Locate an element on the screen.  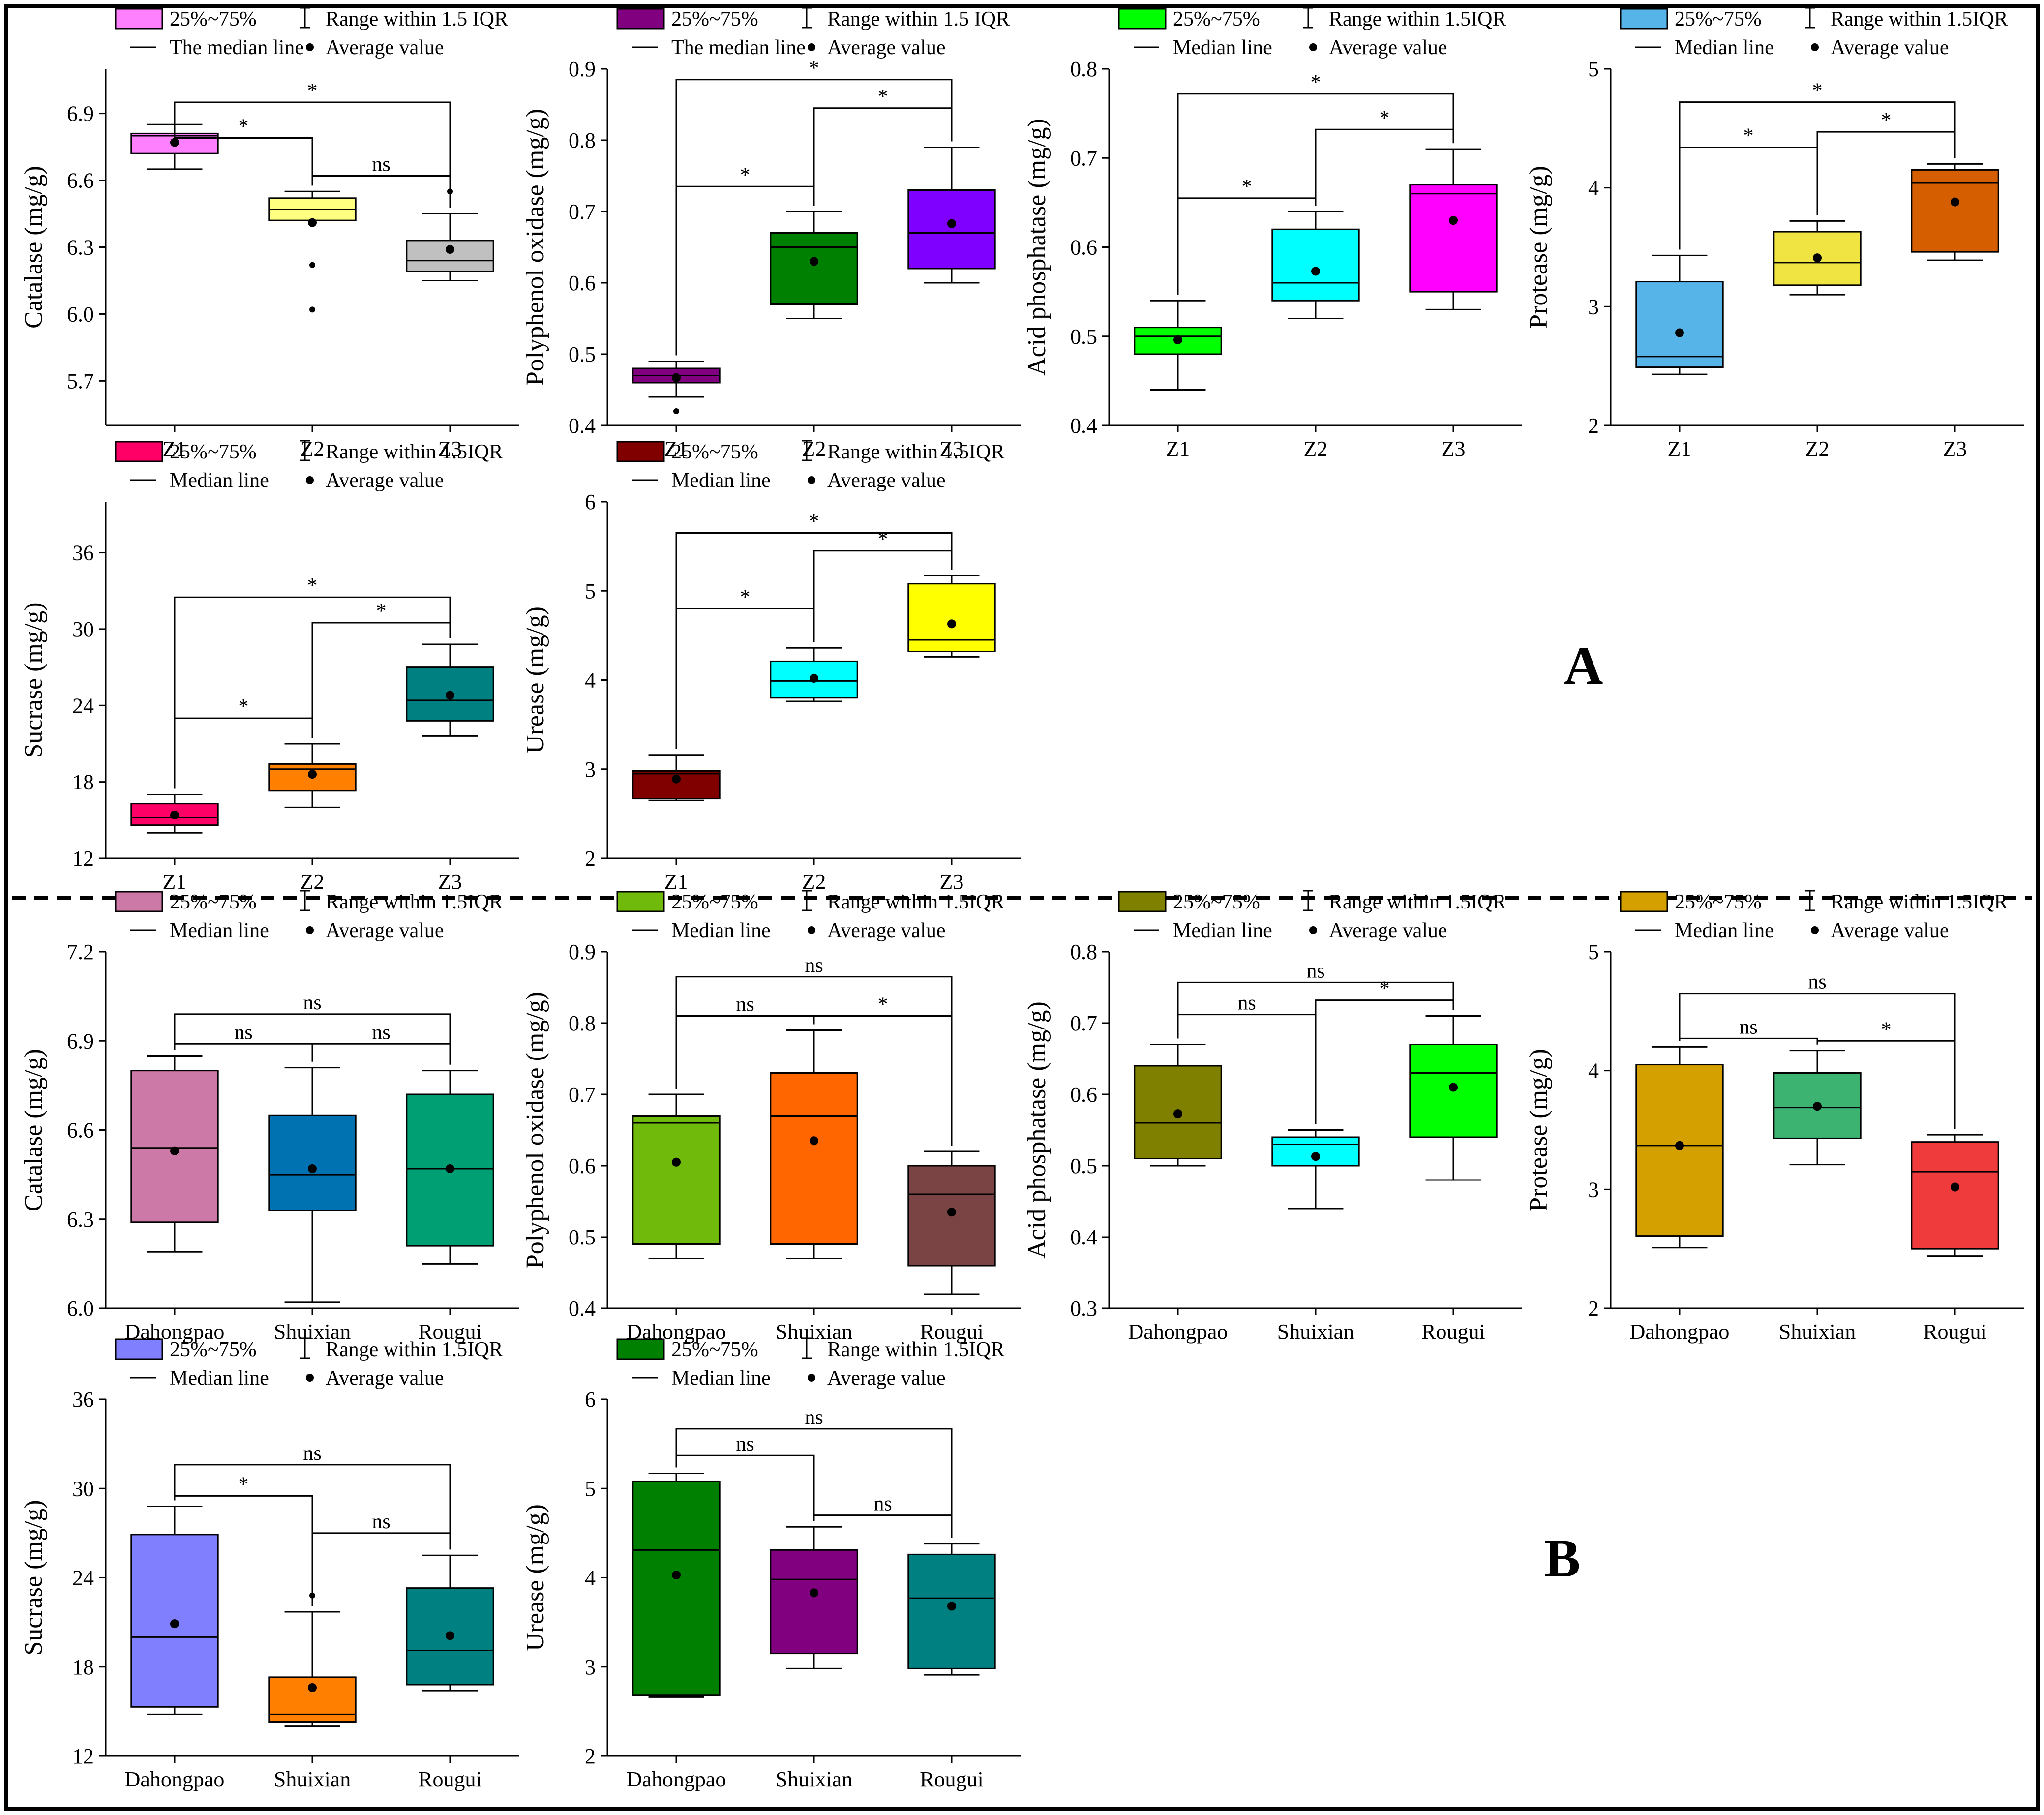
legend-label-median: The median line is located at coordinates (237, 47).